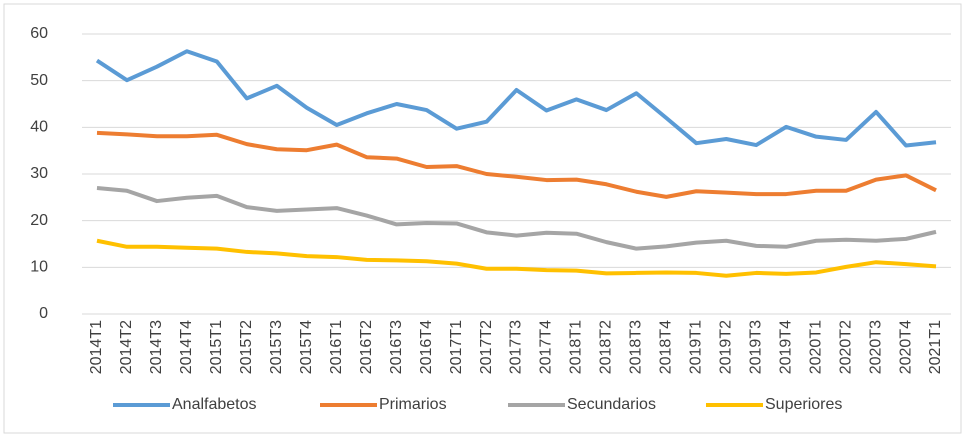 Image resolution: width=966 pixels, height=443 pixels. Describe the element at coordinates (413, 404) in the screenshot. I see `legend-label: Primarios` at that location.